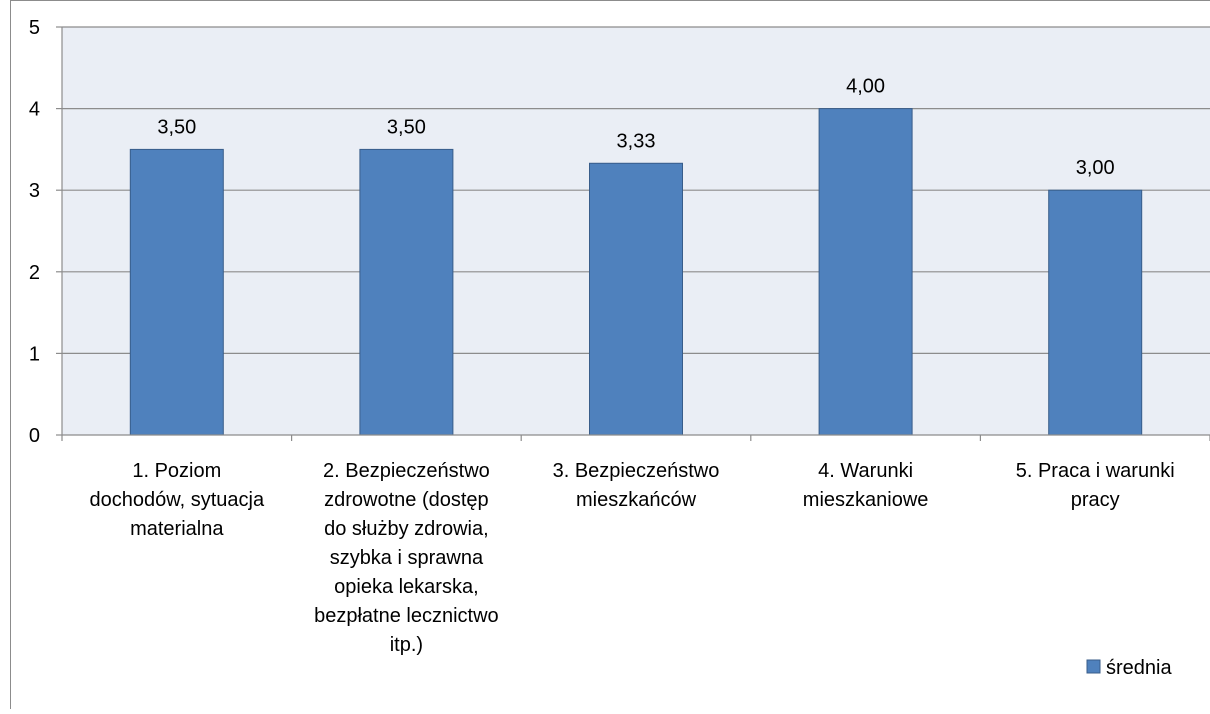 This screenshot has height=714, width=1210. What do you see at coordinates (636, 141) in the screenshot?
I see `data-label: 3,33` at bounding box center [636, 141].